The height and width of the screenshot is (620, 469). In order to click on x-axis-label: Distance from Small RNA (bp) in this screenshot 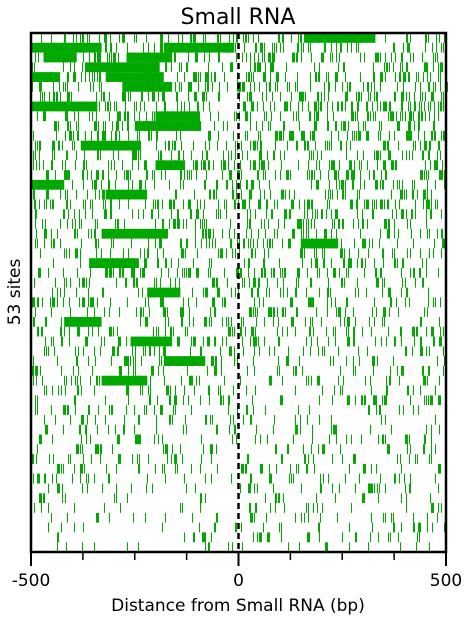, I will do `click(238, 606)`.